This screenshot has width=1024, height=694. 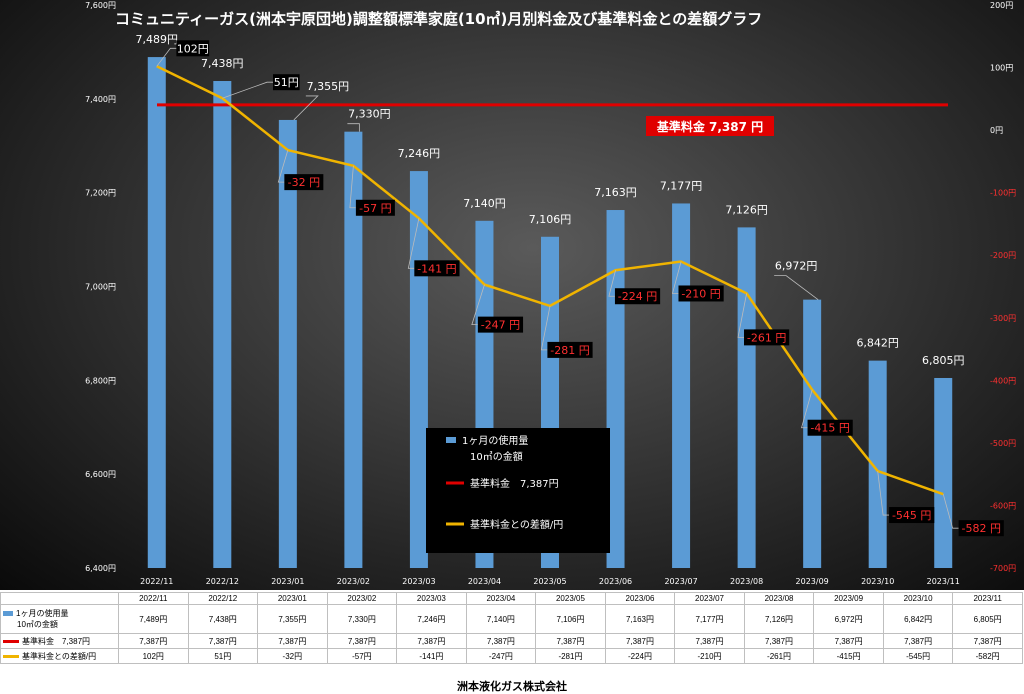 I want to click on y-left-tick-label: 6,600円, so click(x=100, y=474).